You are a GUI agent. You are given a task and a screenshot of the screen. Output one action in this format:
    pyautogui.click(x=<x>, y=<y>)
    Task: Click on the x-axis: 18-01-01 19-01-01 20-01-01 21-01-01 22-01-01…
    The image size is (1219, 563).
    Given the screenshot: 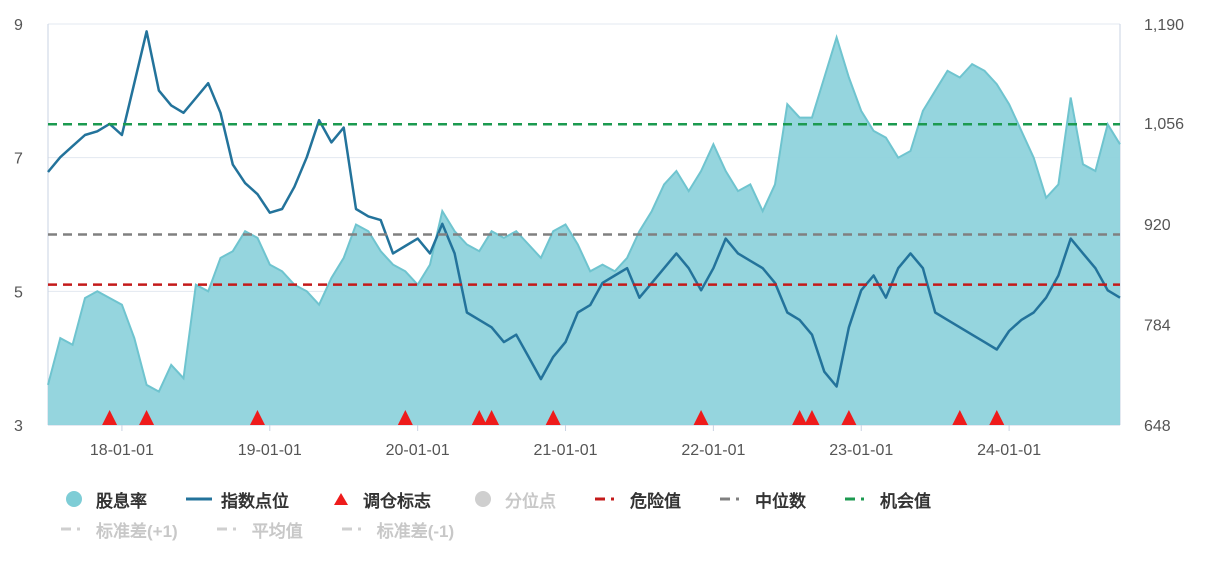 What is the action you would take?
    pyautogui.click(x=565, y=442)
    